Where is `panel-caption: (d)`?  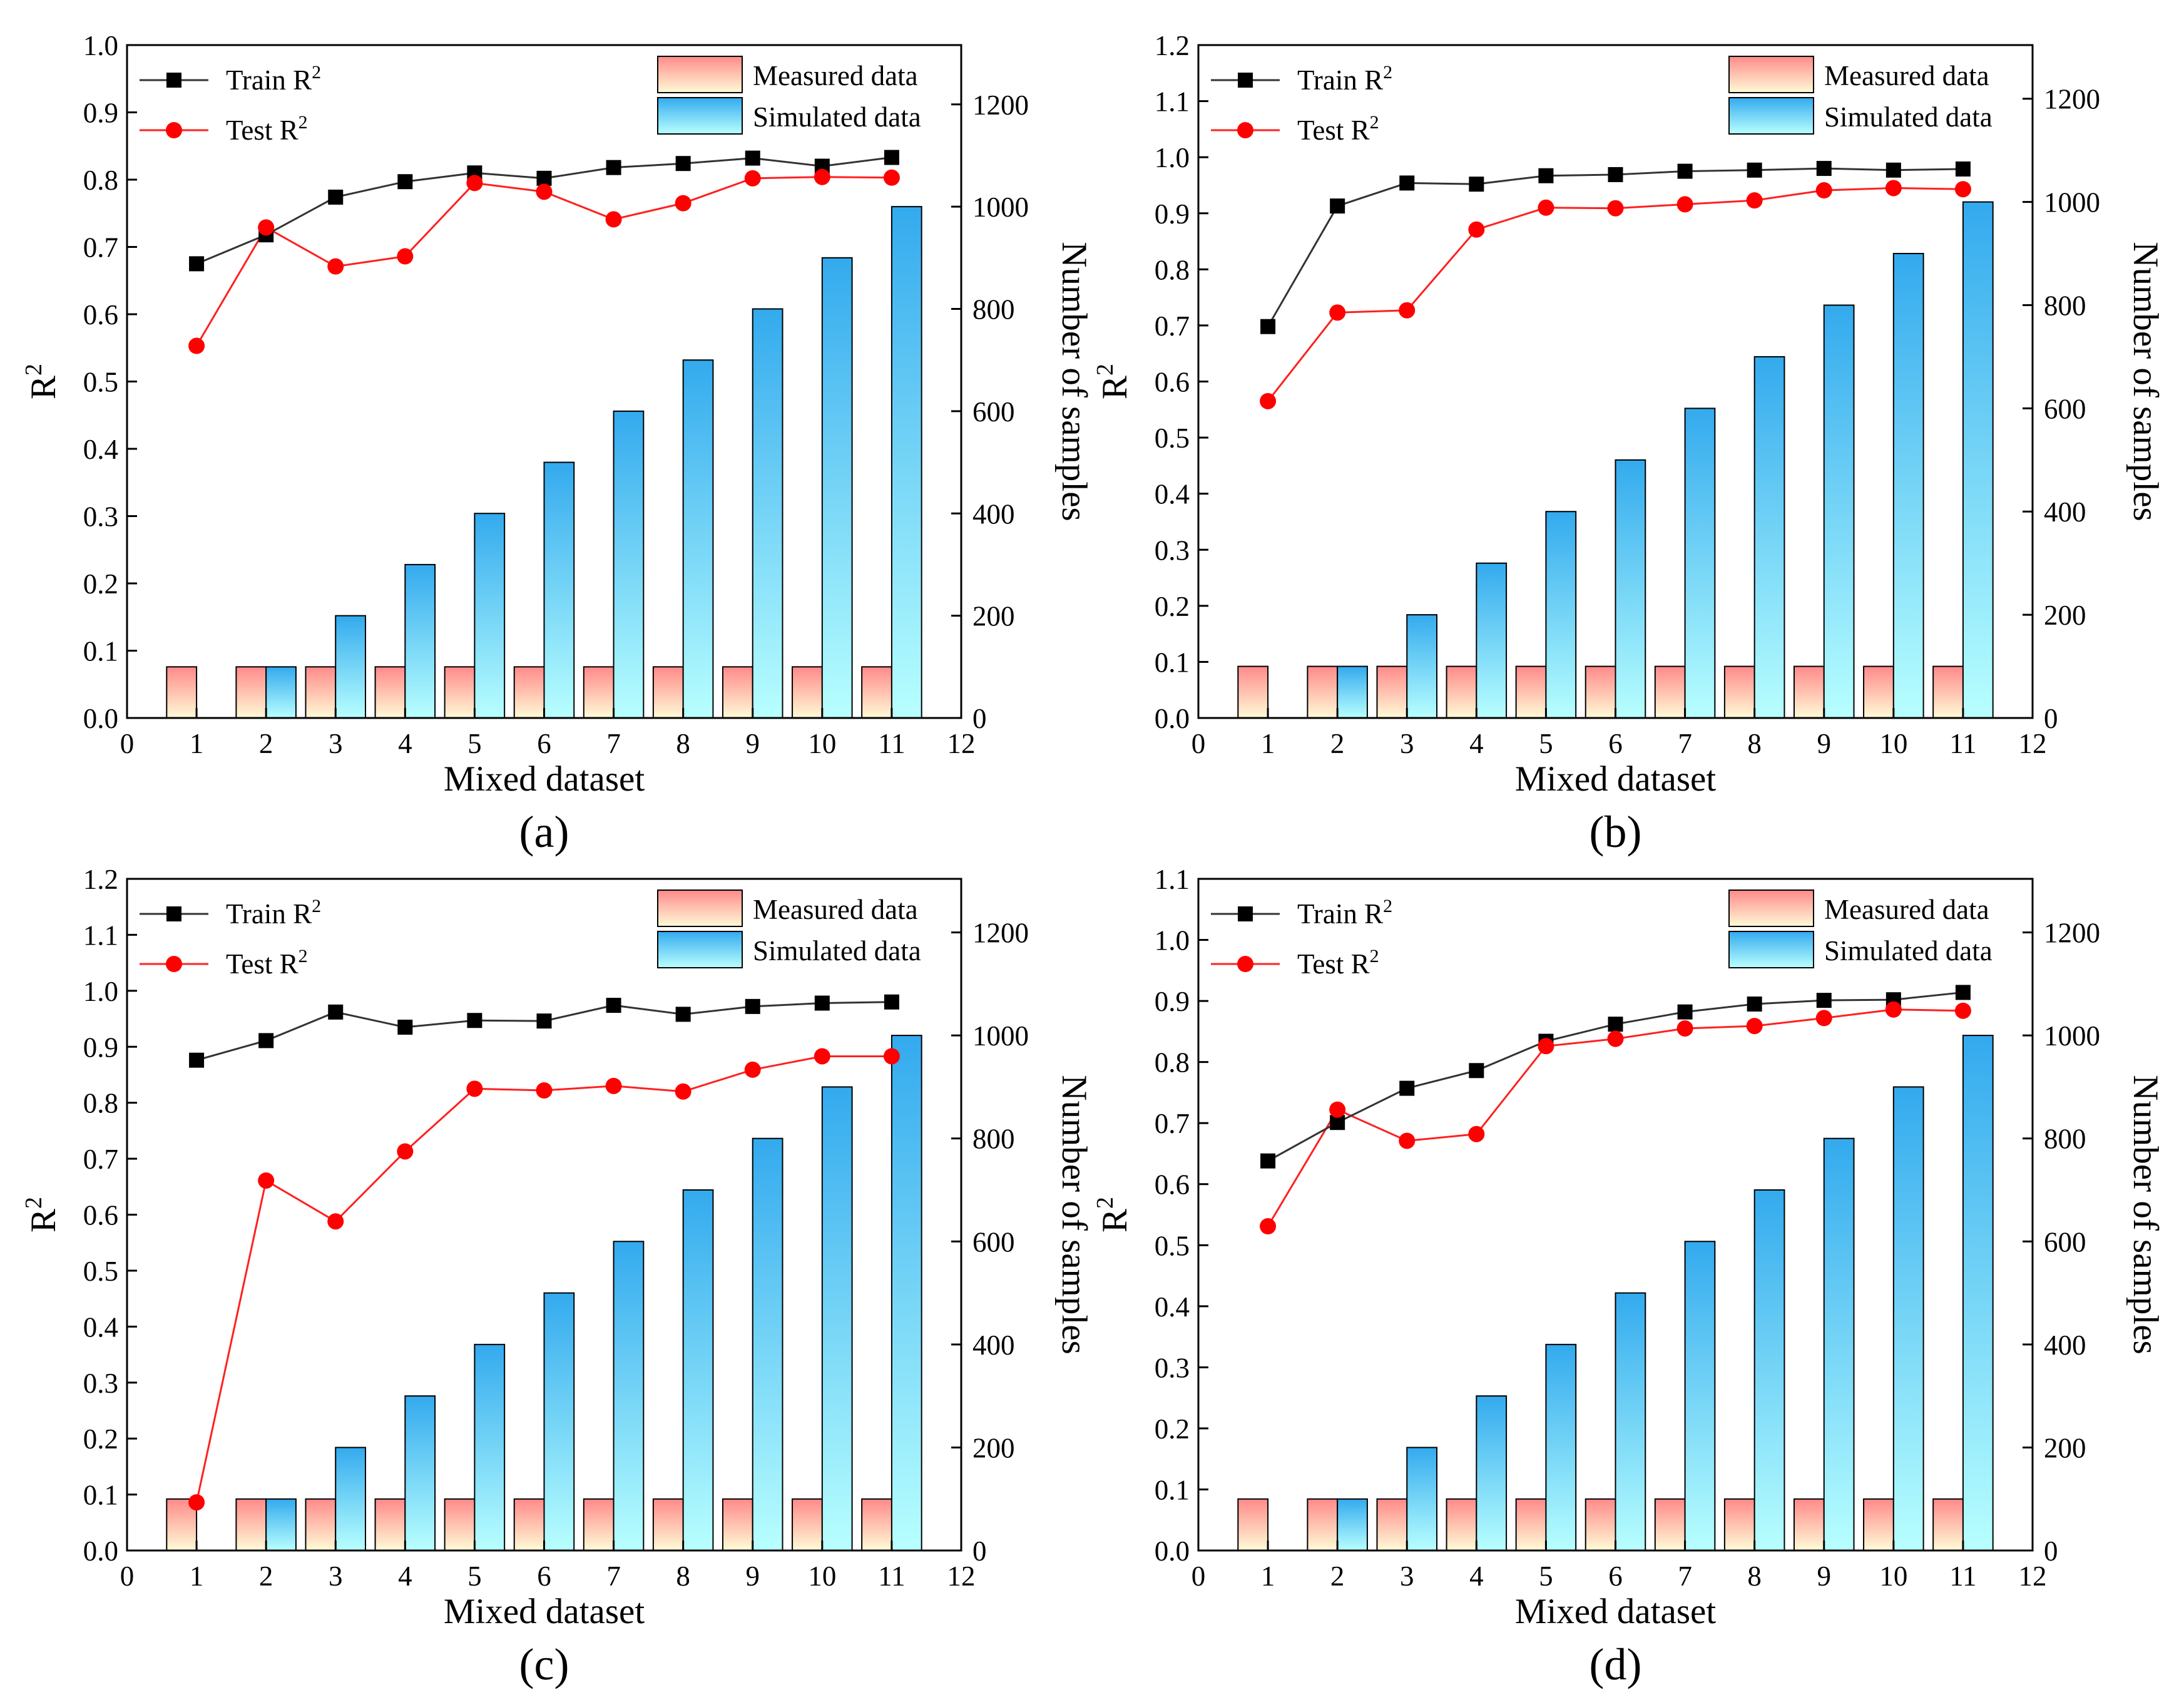
panel-caption: (d) is located at coordinates (1616, 1664).